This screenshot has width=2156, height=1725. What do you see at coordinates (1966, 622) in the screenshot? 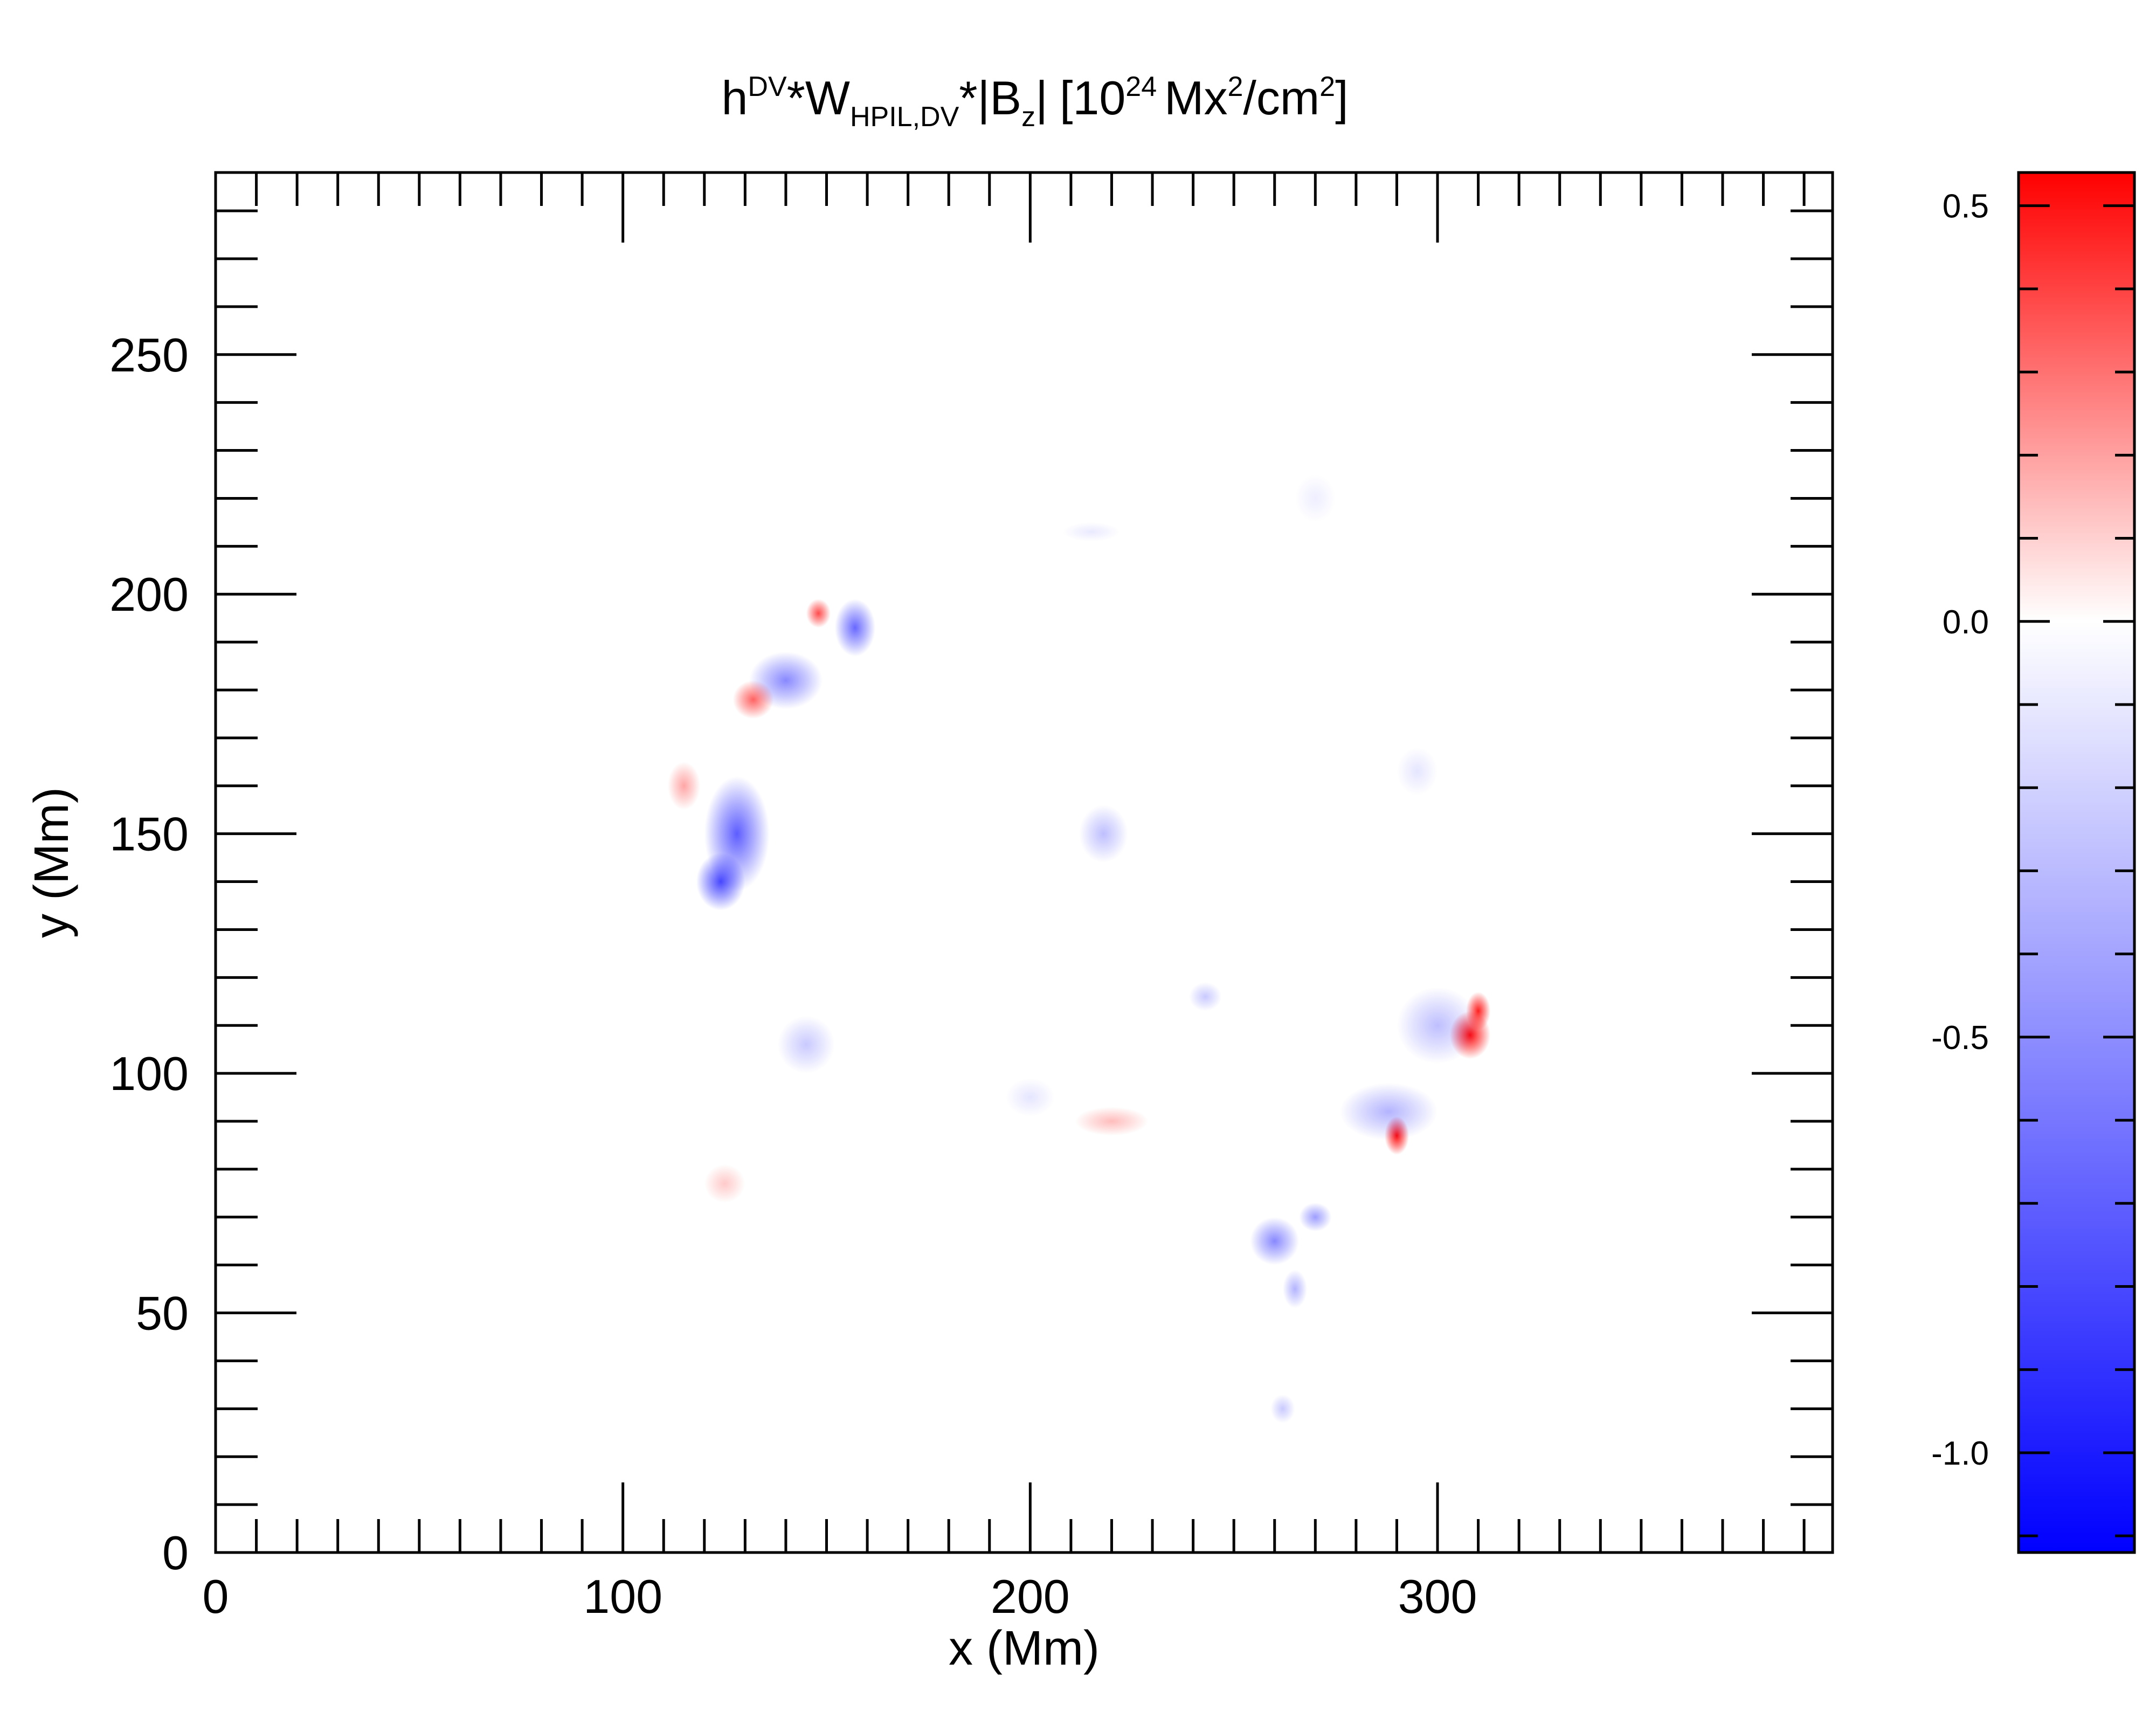
I see `colorbar-tick-label: 0.0` at bounding box center [1966, 622].